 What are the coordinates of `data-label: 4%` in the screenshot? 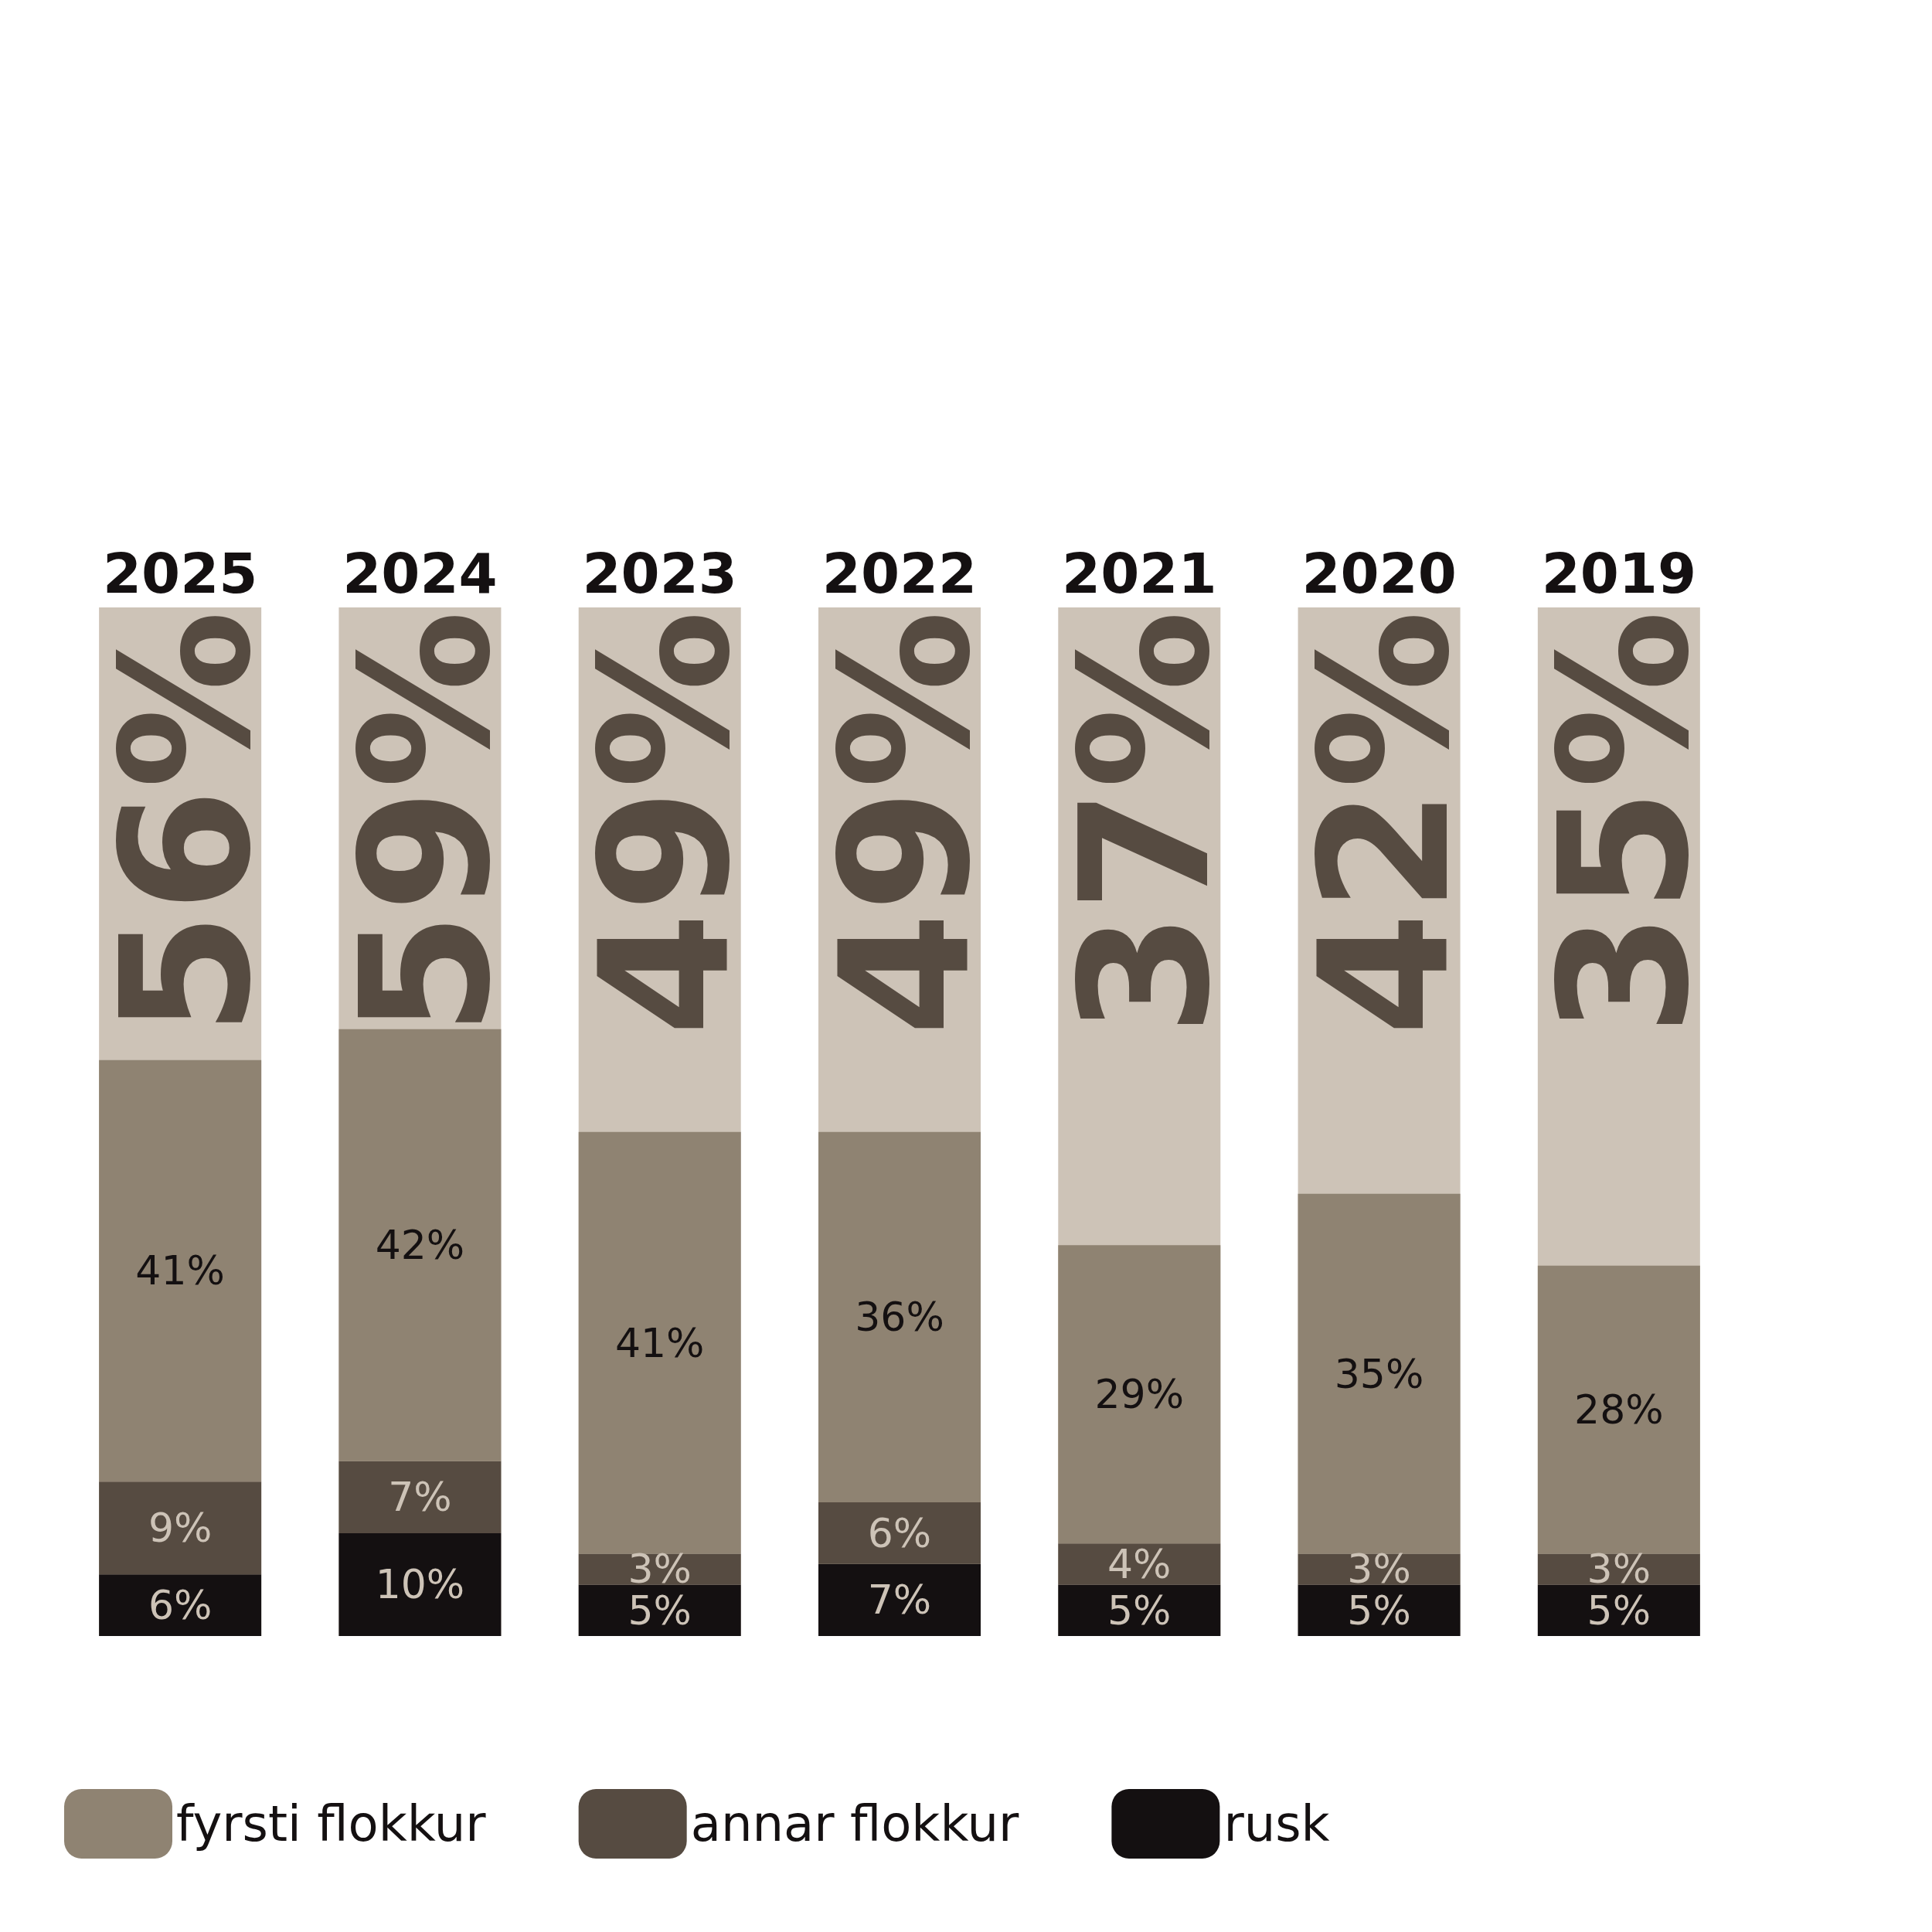 It's located at (1140, 1563).